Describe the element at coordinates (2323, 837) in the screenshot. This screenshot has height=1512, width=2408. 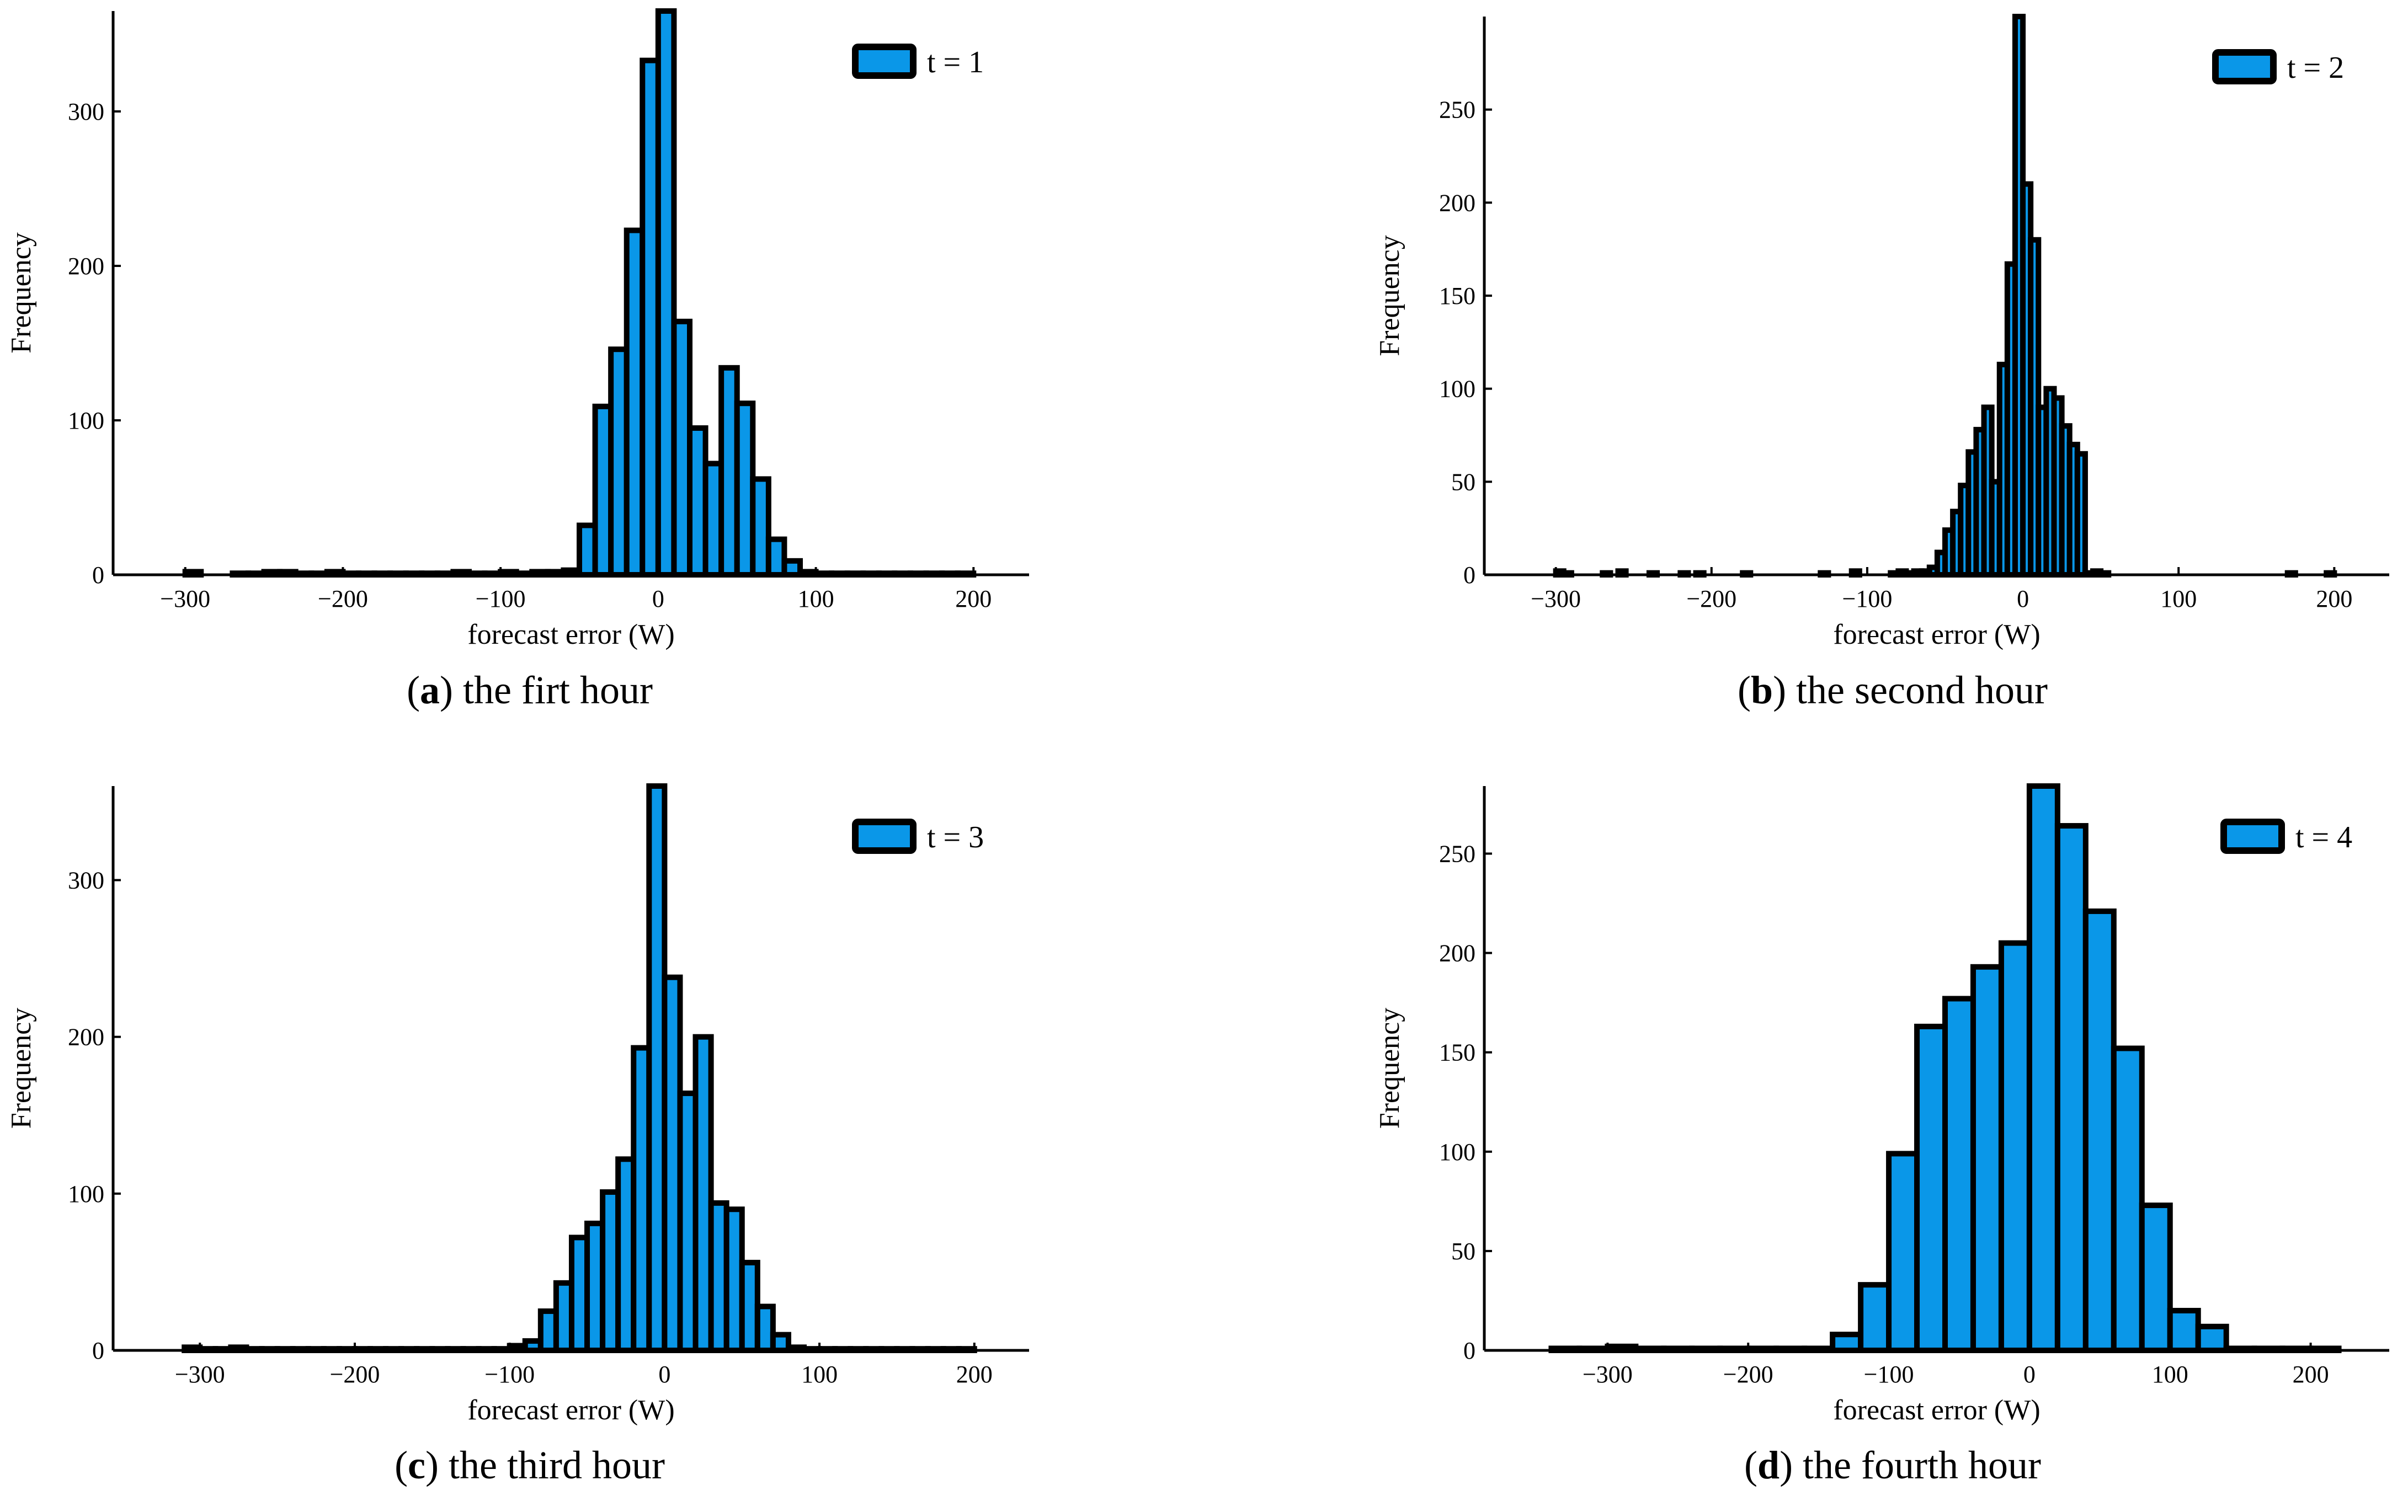
I see `legend-label: t = 4` at that location.